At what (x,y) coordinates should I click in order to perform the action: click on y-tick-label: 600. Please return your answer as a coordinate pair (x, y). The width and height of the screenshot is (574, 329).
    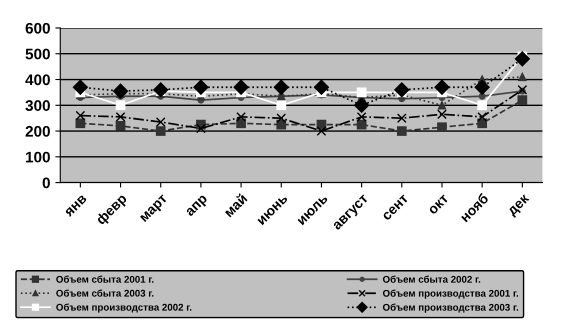
    Looking at the image, I should click on (38, 28).